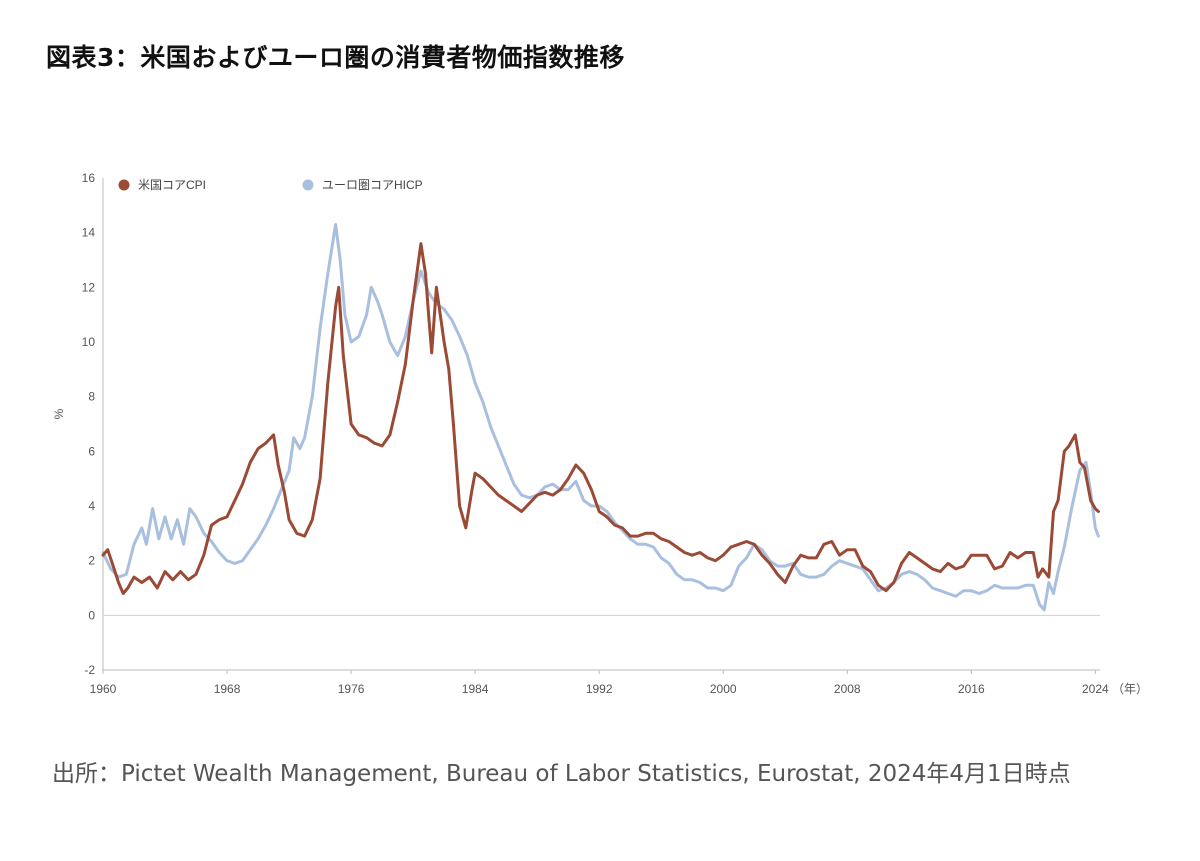  Describe the element at coordinates (91, 561) in the screenshot. I see `y-tick-label: 2` at that location.